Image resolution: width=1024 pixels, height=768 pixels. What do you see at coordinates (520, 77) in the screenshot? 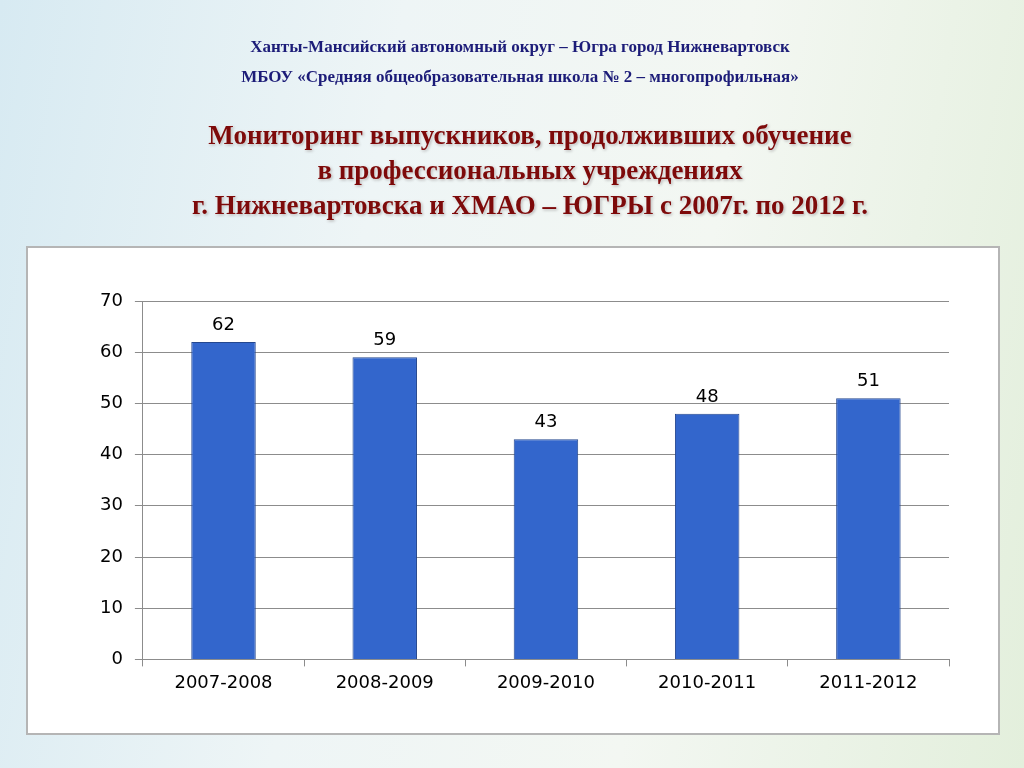
I see `text: МБОУ «Средняя общеобразовательная школа № 2 – многопрофильная»` at bounding box center [520, 77].